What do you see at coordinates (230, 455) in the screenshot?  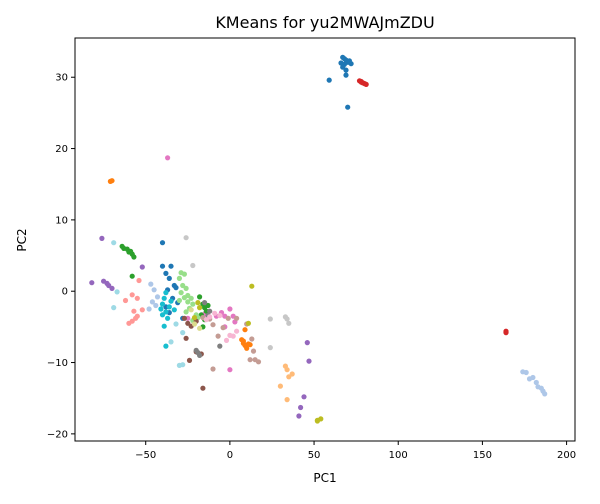 I see `x-tick-label: 0` at bounding box center [230, 455].